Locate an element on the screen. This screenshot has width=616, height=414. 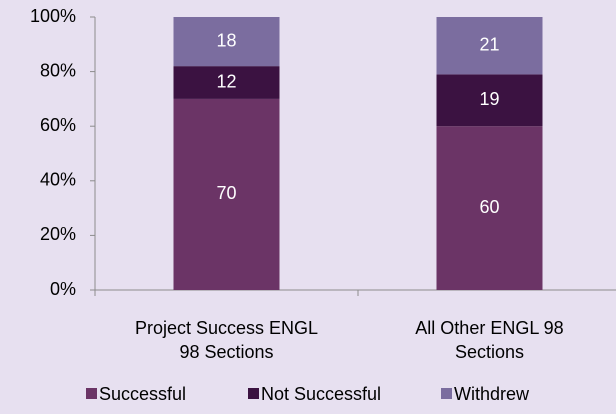
data-label: 70 is located at coordinates (226, 193).